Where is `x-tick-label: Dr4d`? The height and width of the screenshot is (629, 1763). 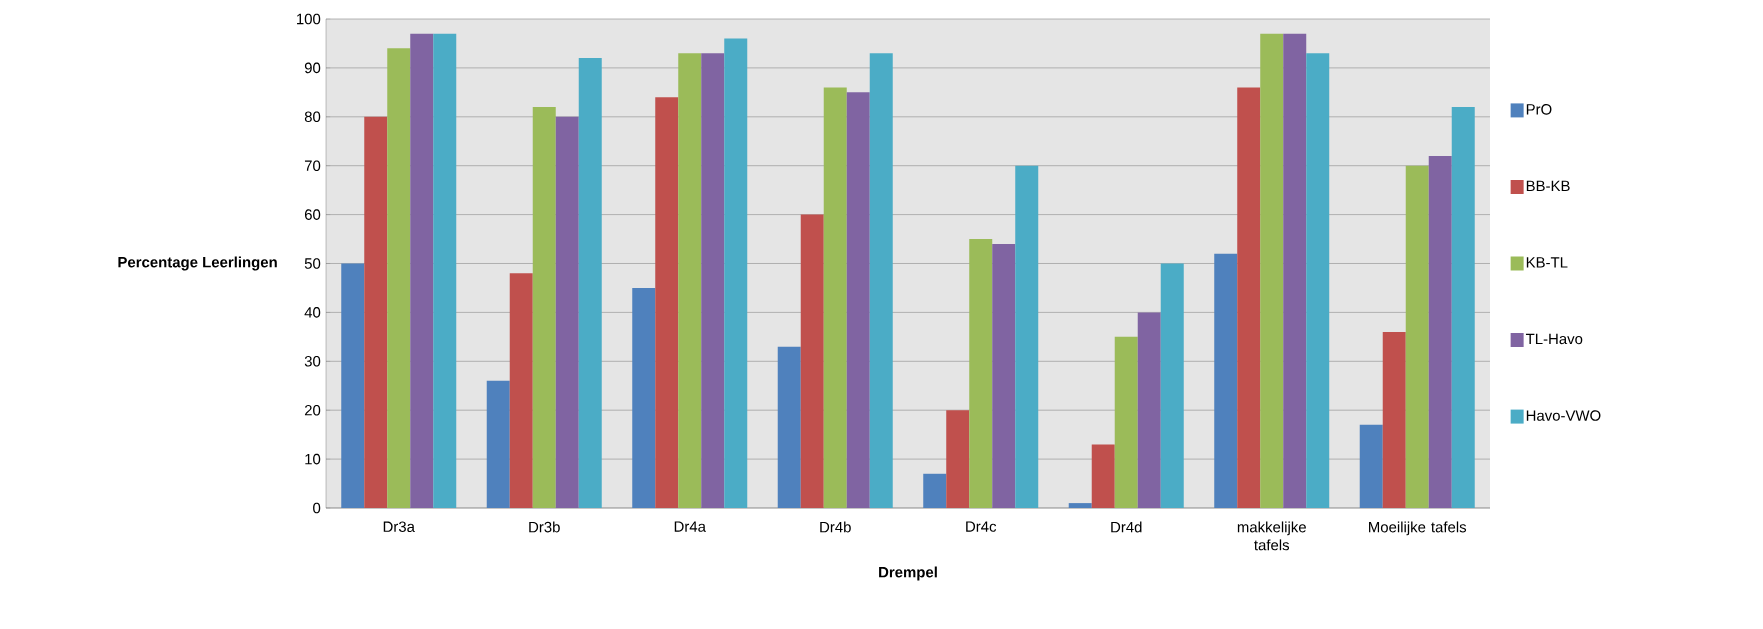
x-tick-label: Dr4d is located at coordinates (1126, 527).